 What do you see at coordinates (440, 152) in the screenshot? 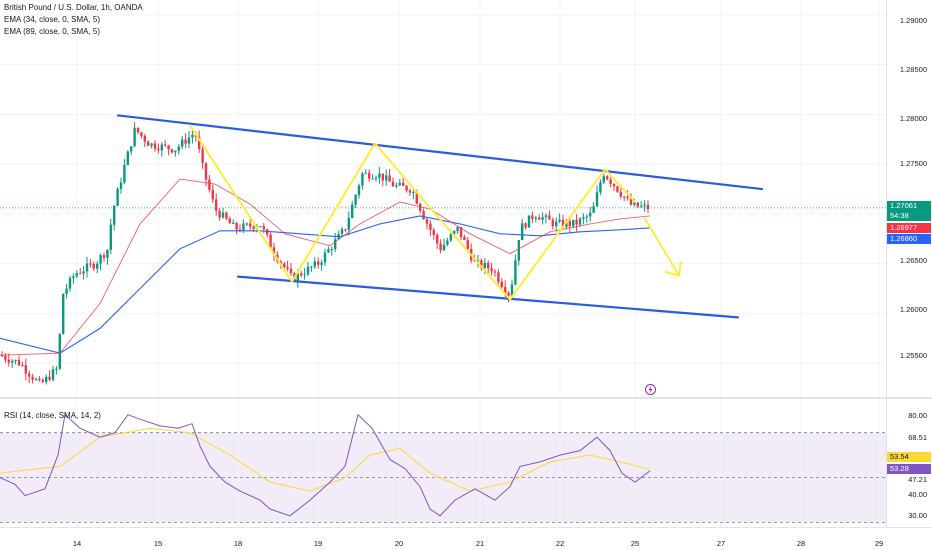
I see `channel-upper-line` at bounding box center [440, 152].